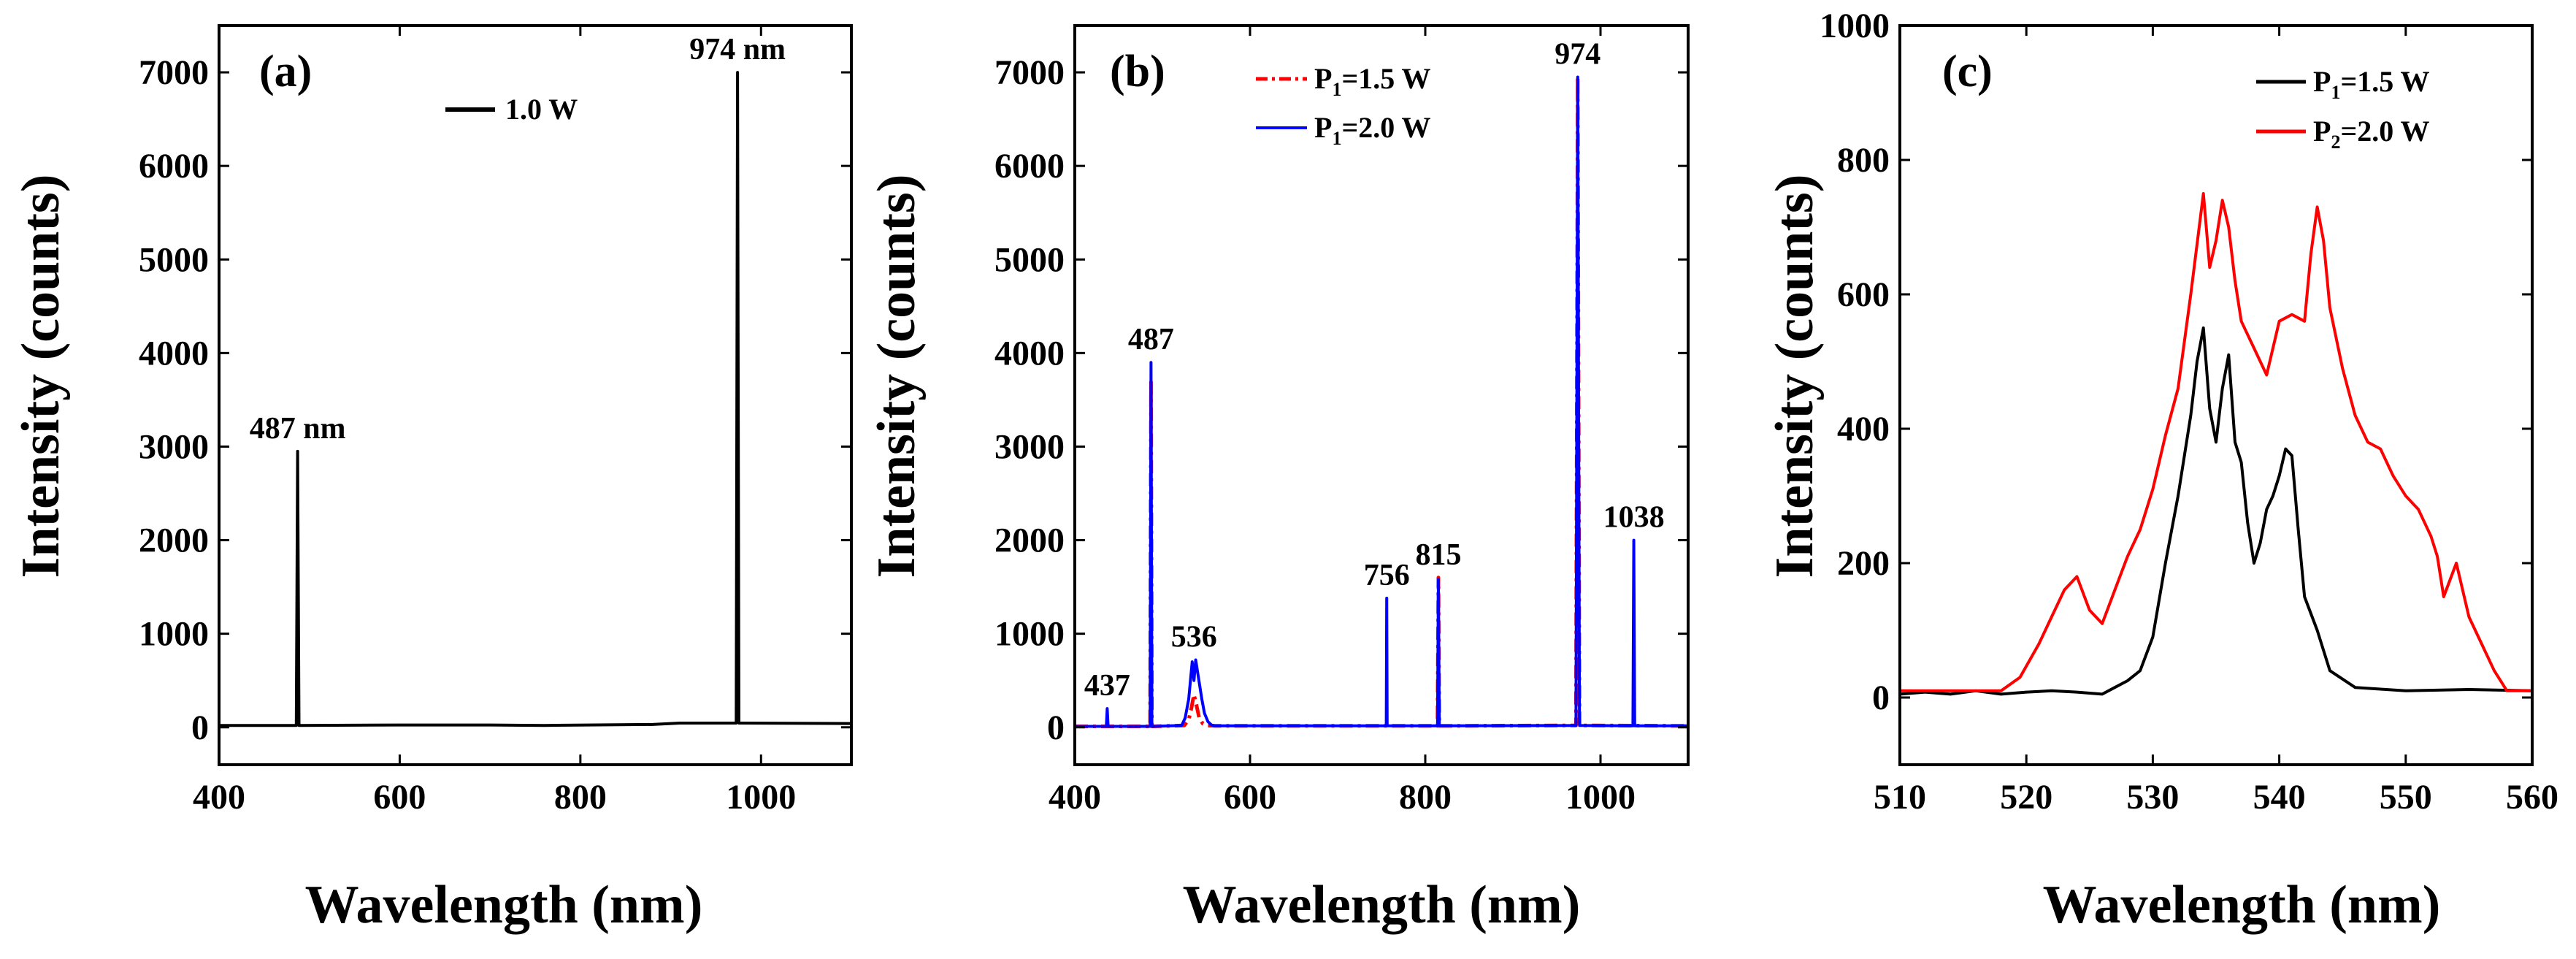 This screenshot has height=959, width=2576. I want to click on panel-b-legend-label-2: P1=2.0 W, so click(1372, 130).